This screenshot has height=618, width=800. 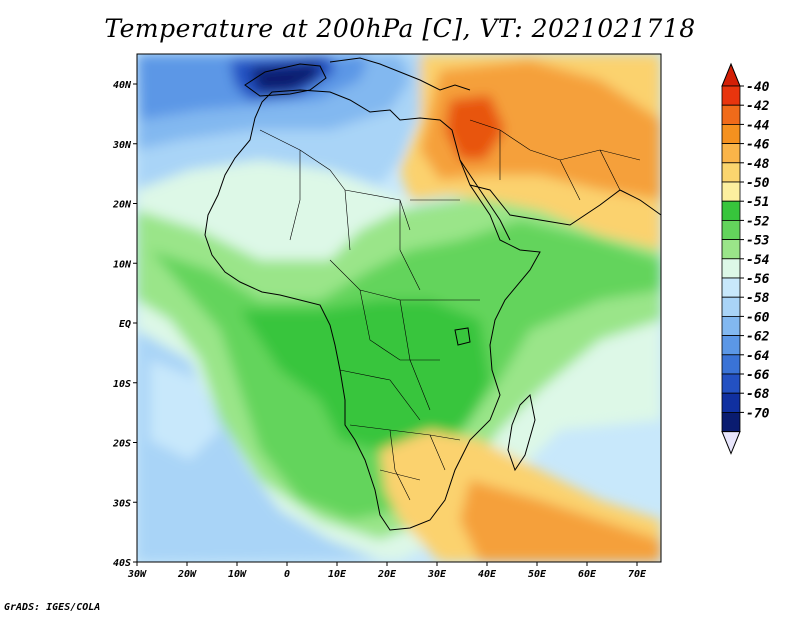 I want to click on colorbar-label: -62, so click(x=758, y=337).